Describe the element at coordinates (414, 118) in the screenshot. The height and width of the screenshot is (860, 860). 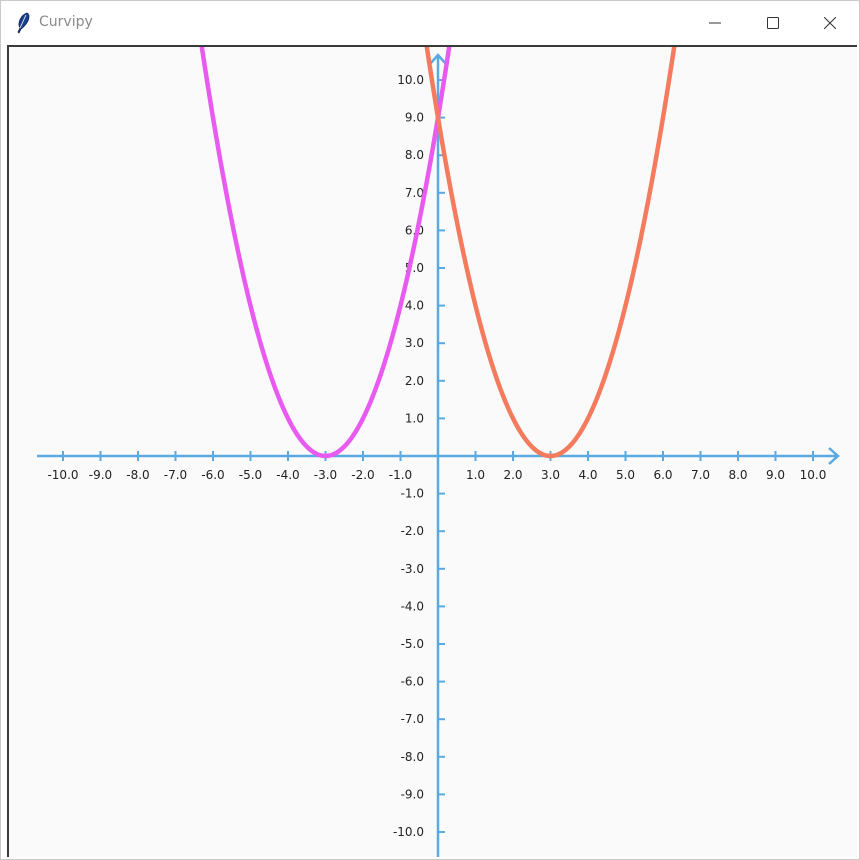
I see `y-tick-label: 9.0` at that location.